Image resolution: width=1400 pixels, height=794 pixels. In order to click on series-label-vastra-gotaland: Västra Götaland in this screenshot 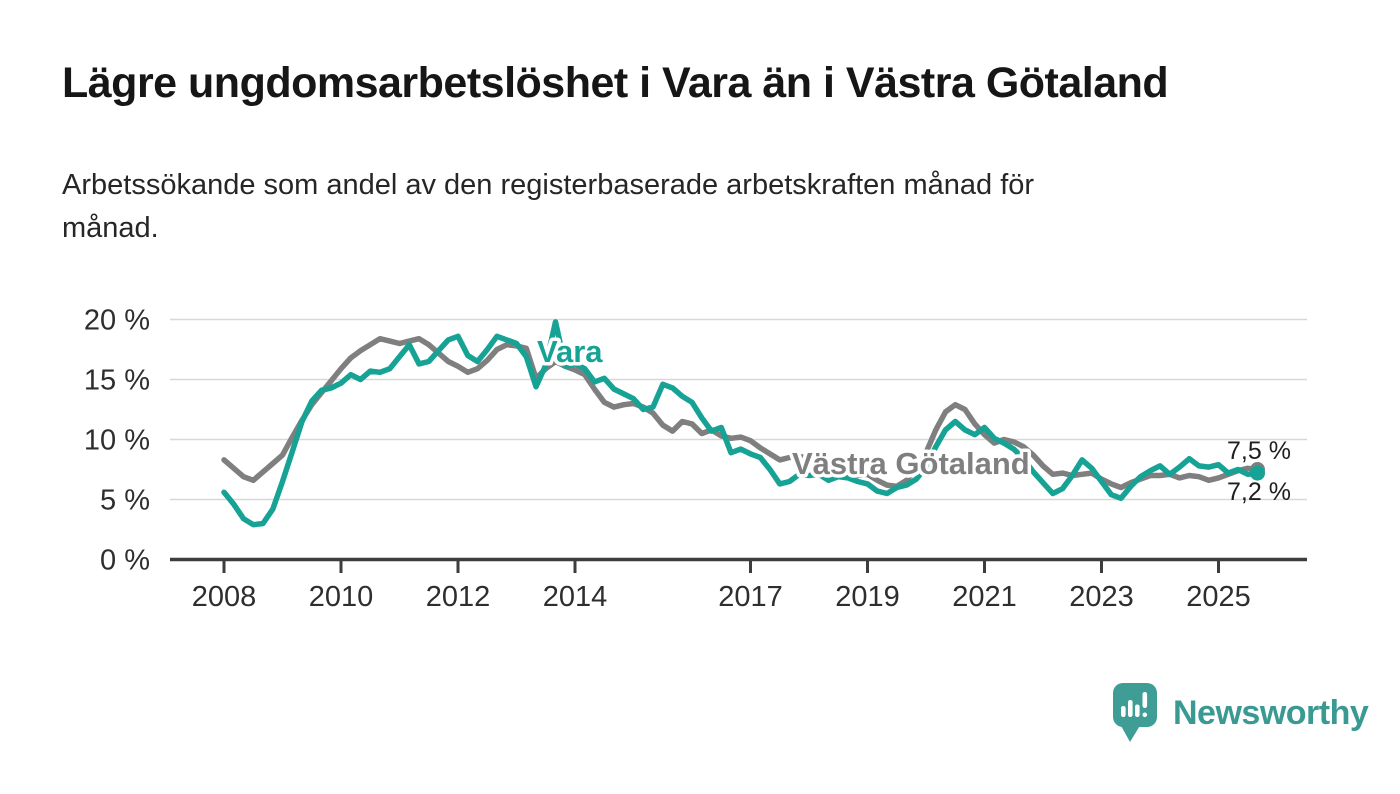, I will do `click(911, 463)`.